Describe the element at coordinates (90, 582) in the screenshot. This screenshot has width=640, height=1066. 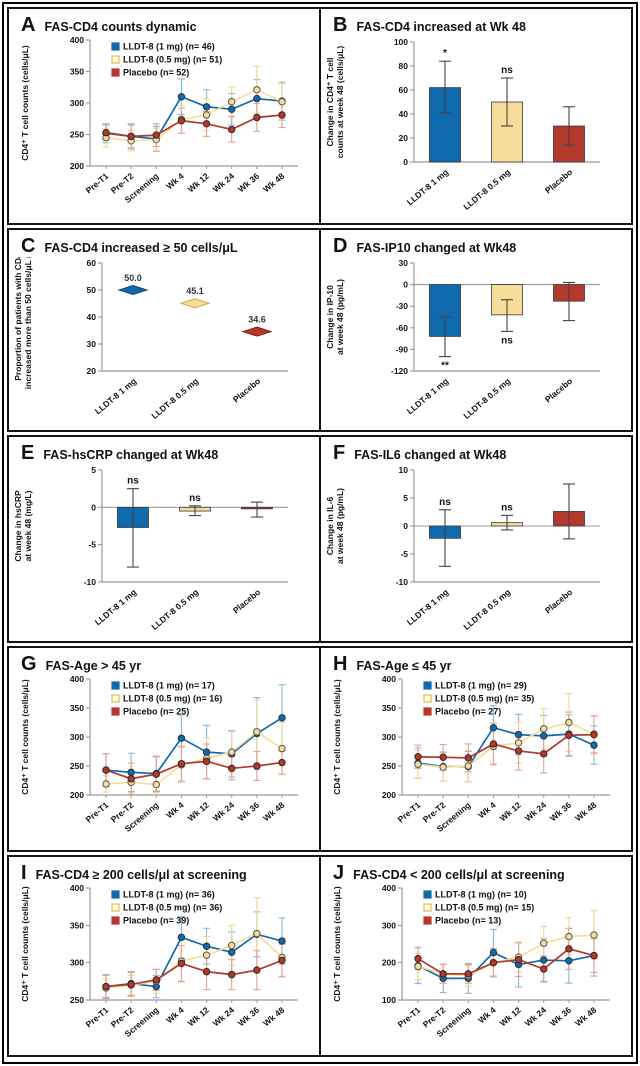
I see `svg-text: -10` at that location.